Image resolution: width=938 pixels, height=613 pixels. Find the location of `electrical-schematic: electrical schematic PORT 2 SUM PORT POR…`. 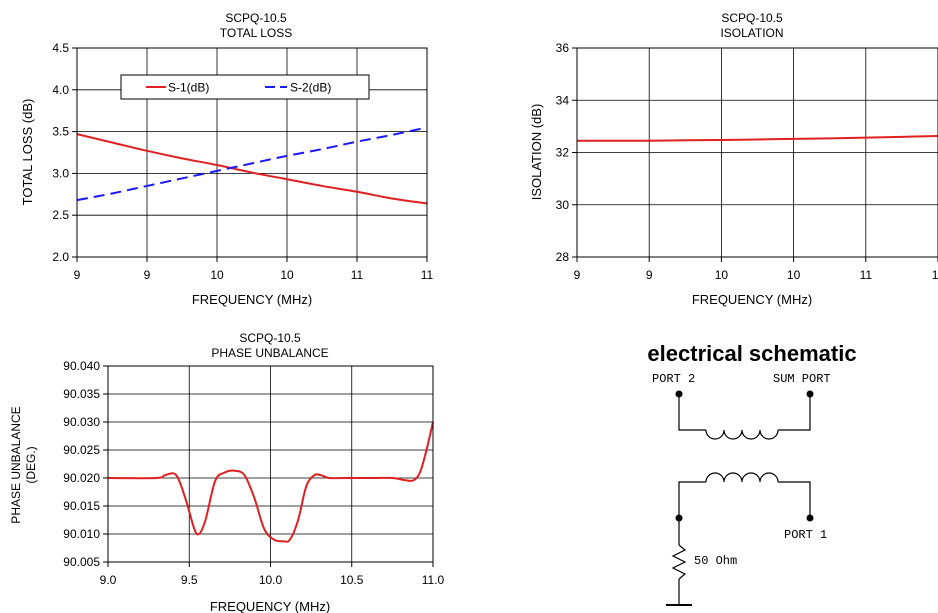

electrical-schematic: electrical schematic PORT 2 SUM PORT POR… is located at coordinates (752, 473).